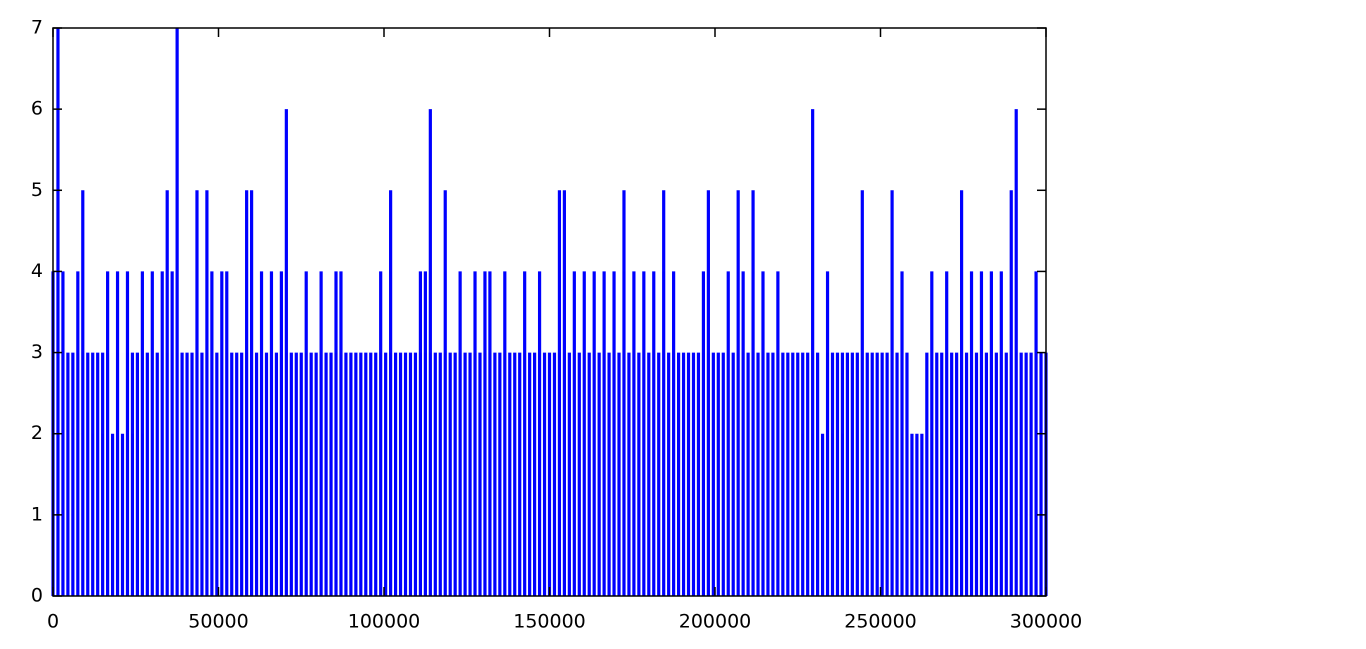  What do you see at coordinates (218, 622) in the screenshot?
I see `x-tick-label: 50000` at bounding box center [218, 622].